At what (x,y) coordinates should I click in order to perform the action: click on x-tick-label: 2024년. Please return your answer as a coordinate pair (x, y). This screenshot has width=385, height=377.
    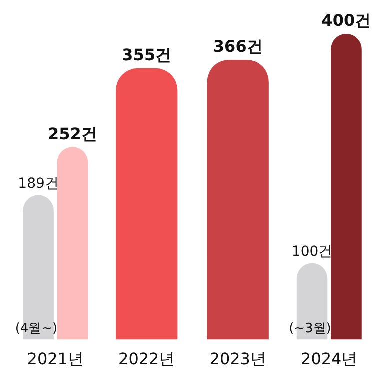
    Looking at the image, I should click on (329, 359).